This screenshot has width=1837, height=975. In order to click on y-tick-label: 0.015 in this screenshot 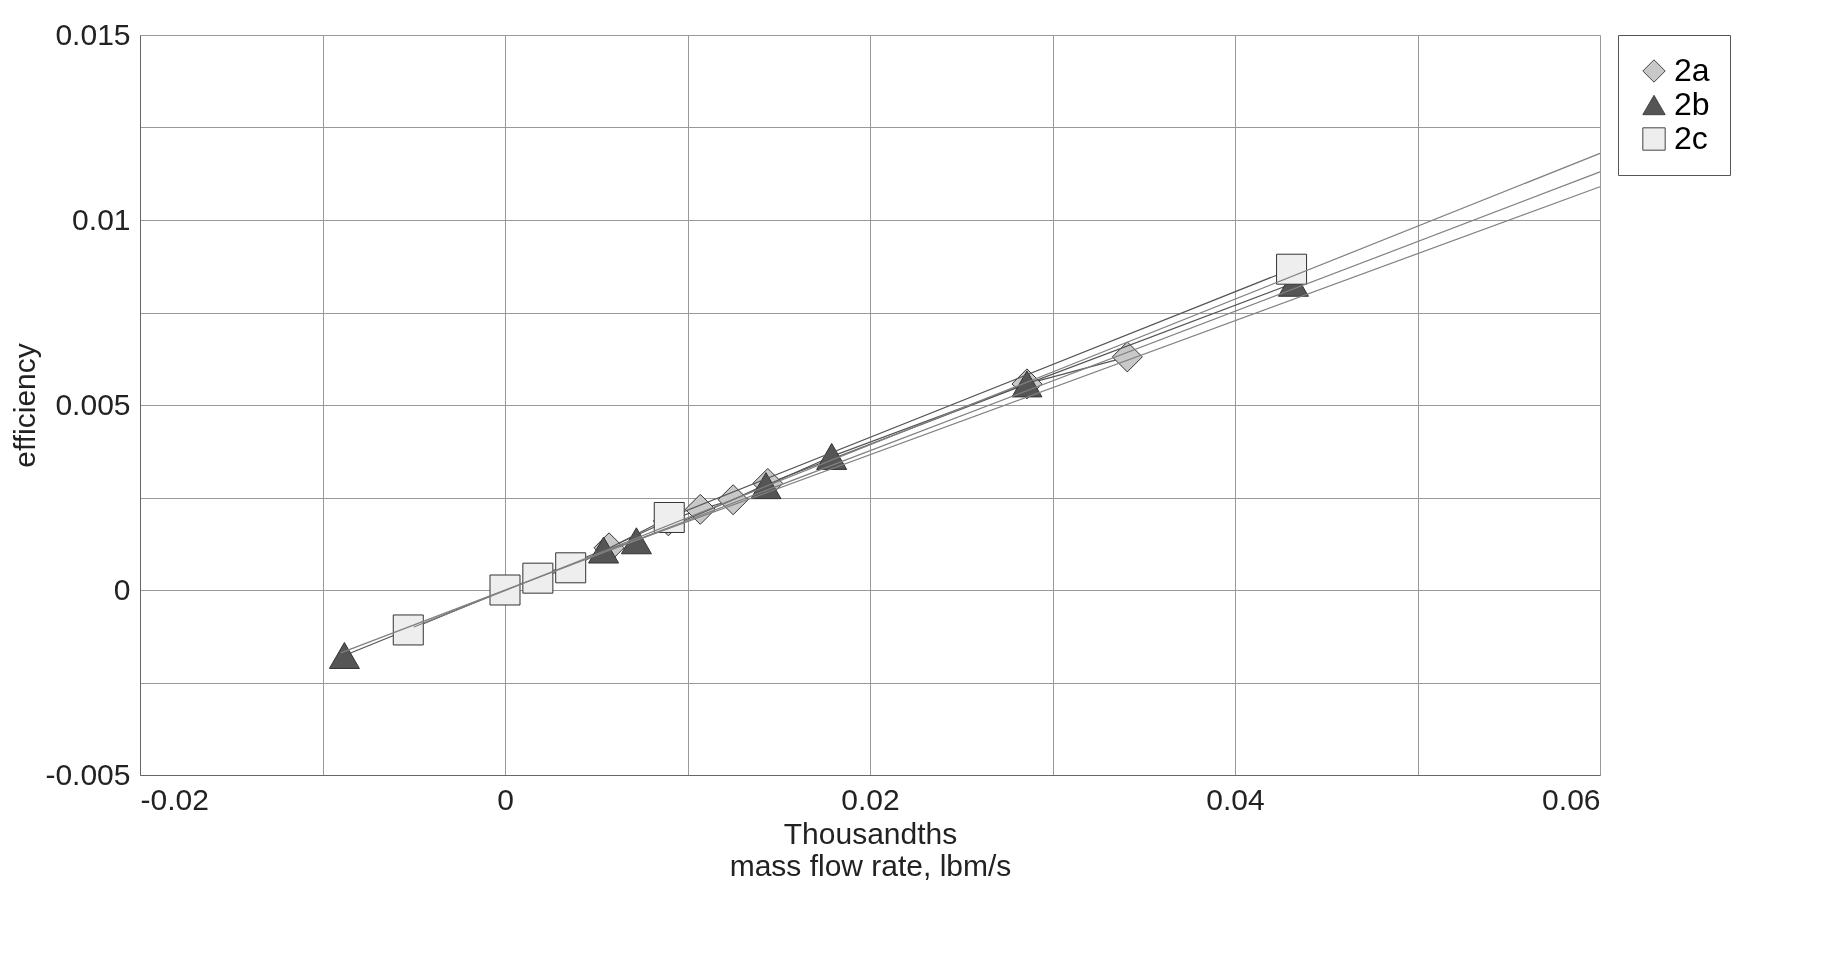, I will do `click(93, 34)`.